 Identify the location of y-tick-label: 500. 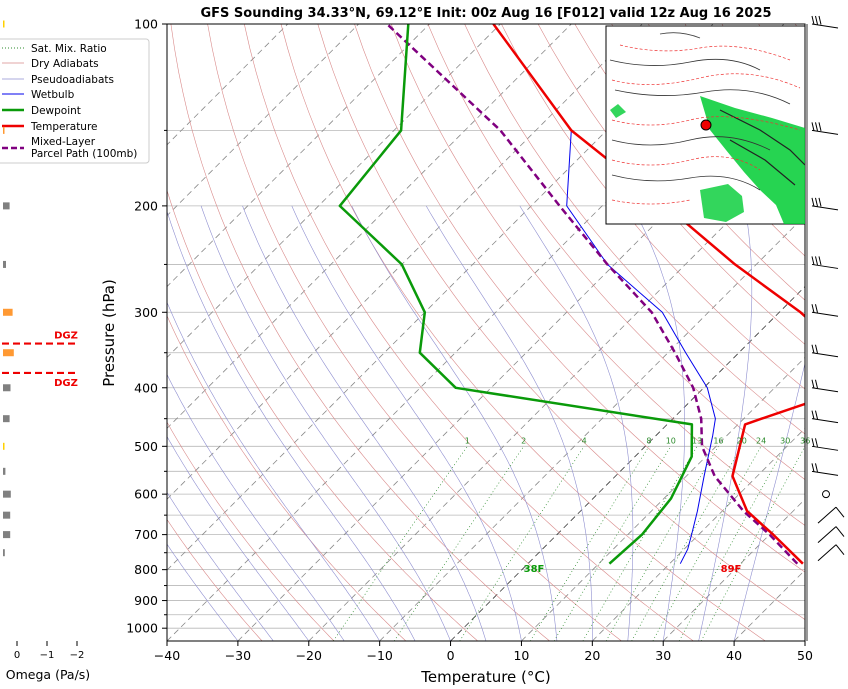
(146, 446).